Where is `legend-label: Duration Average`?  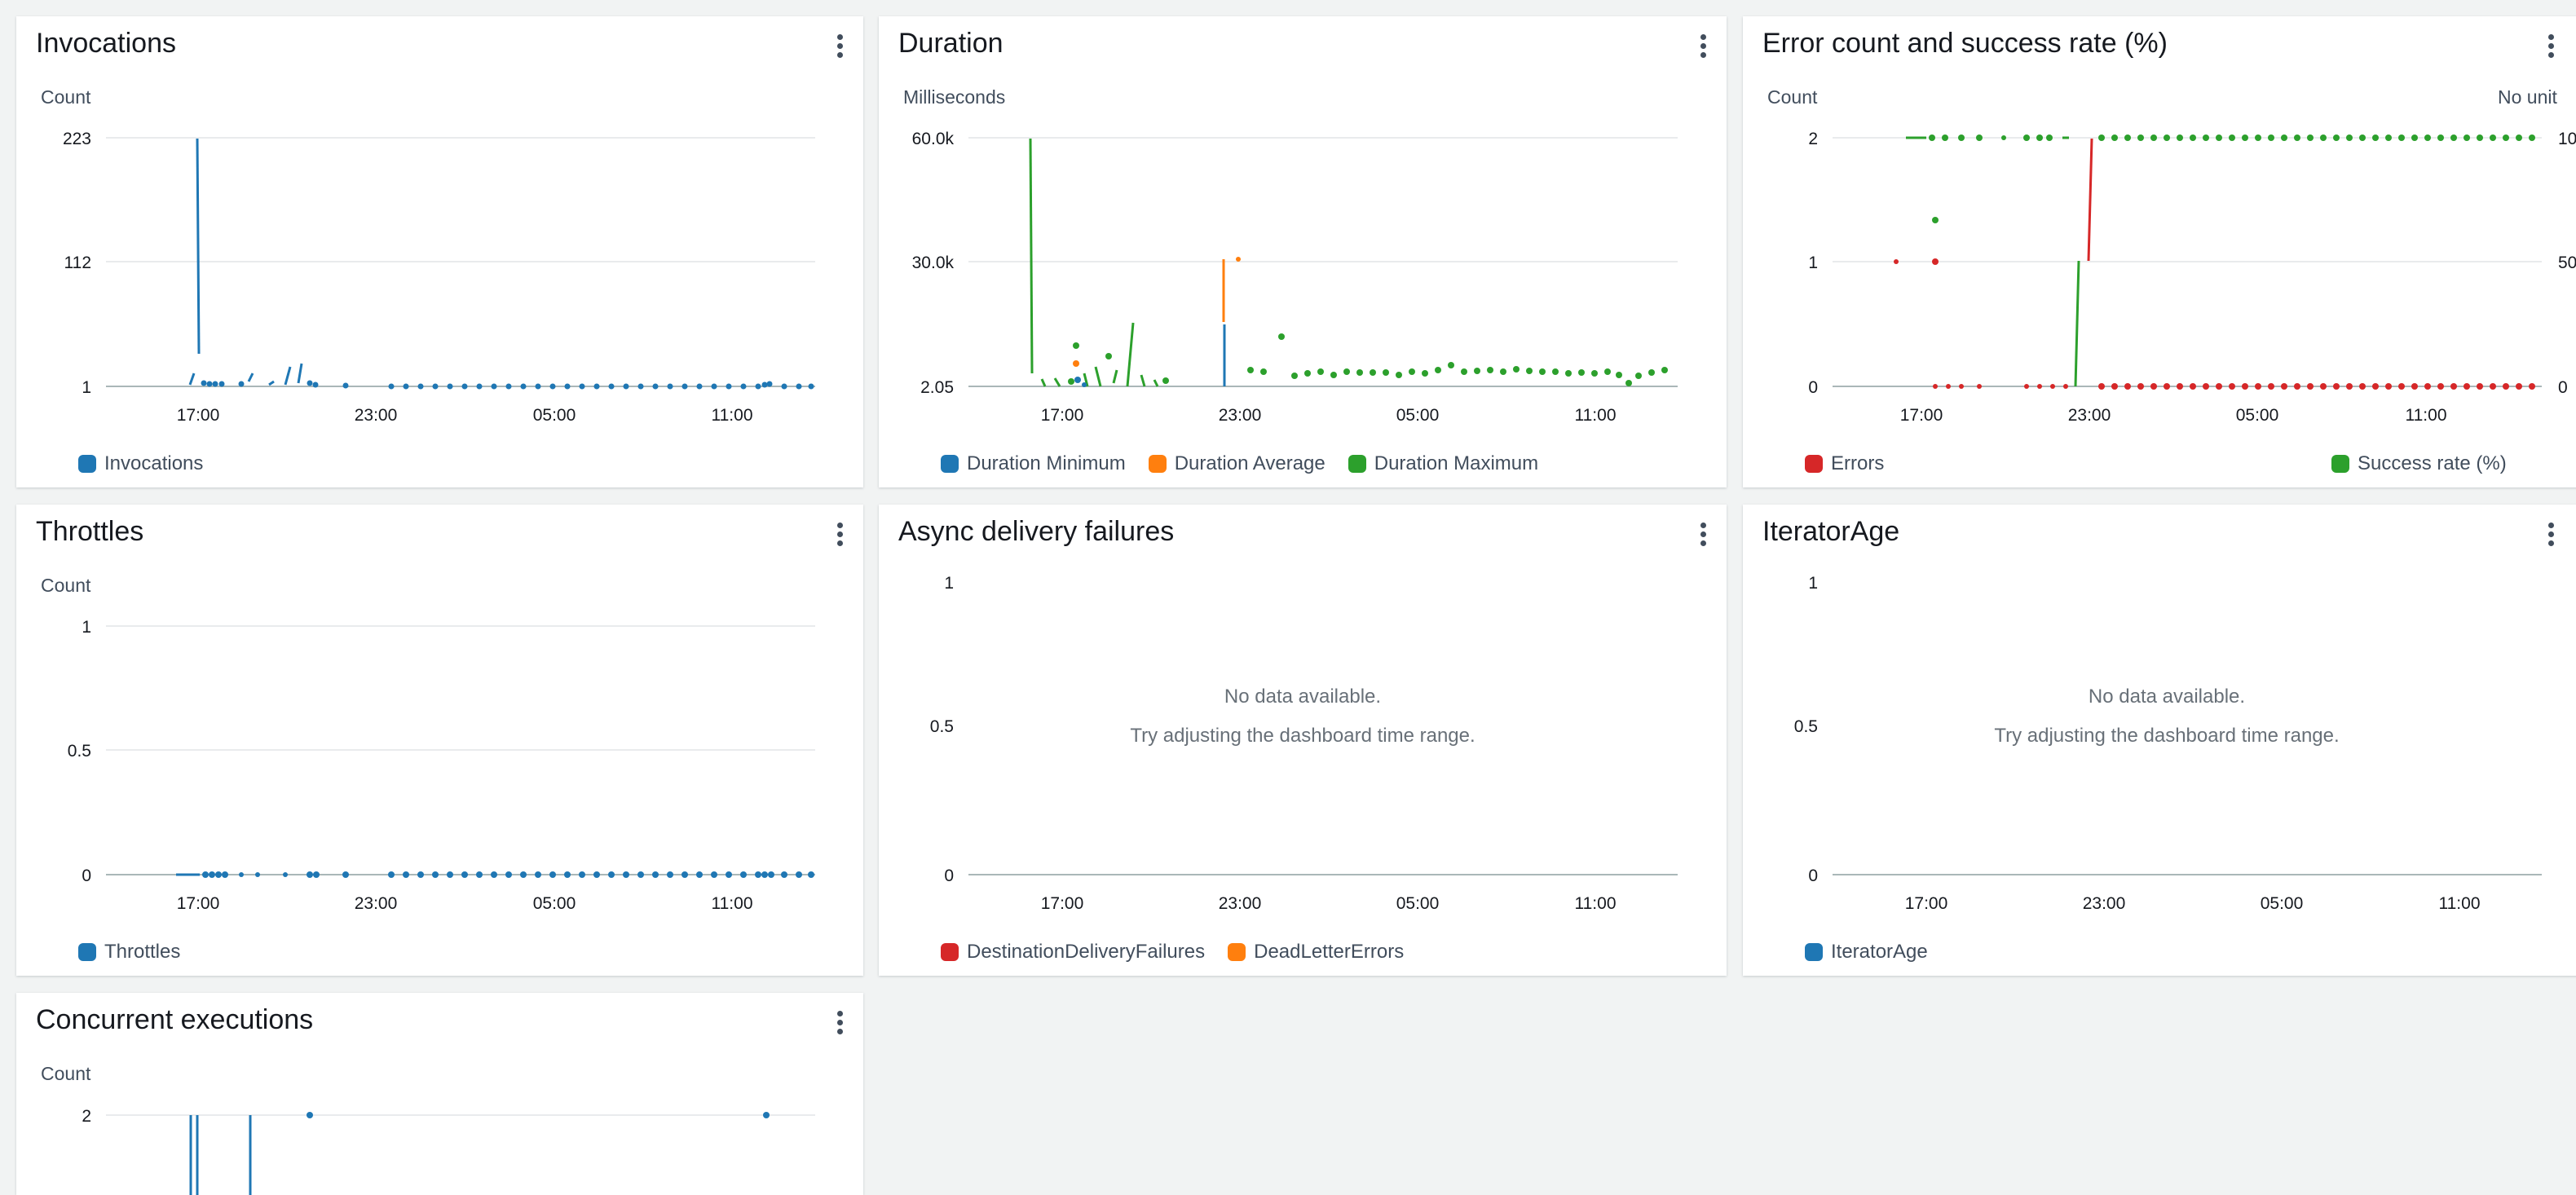 legend-label: Duration Average is located at coordinates (1249, 463).